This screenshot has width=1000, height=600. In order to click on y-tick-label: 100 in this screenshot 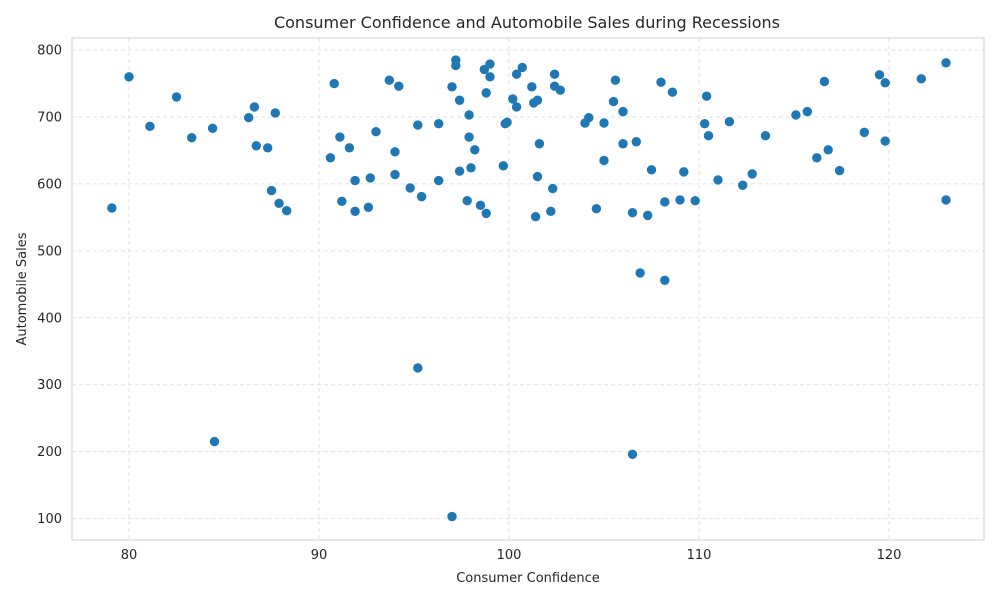, I will do `click(49, 519)`.